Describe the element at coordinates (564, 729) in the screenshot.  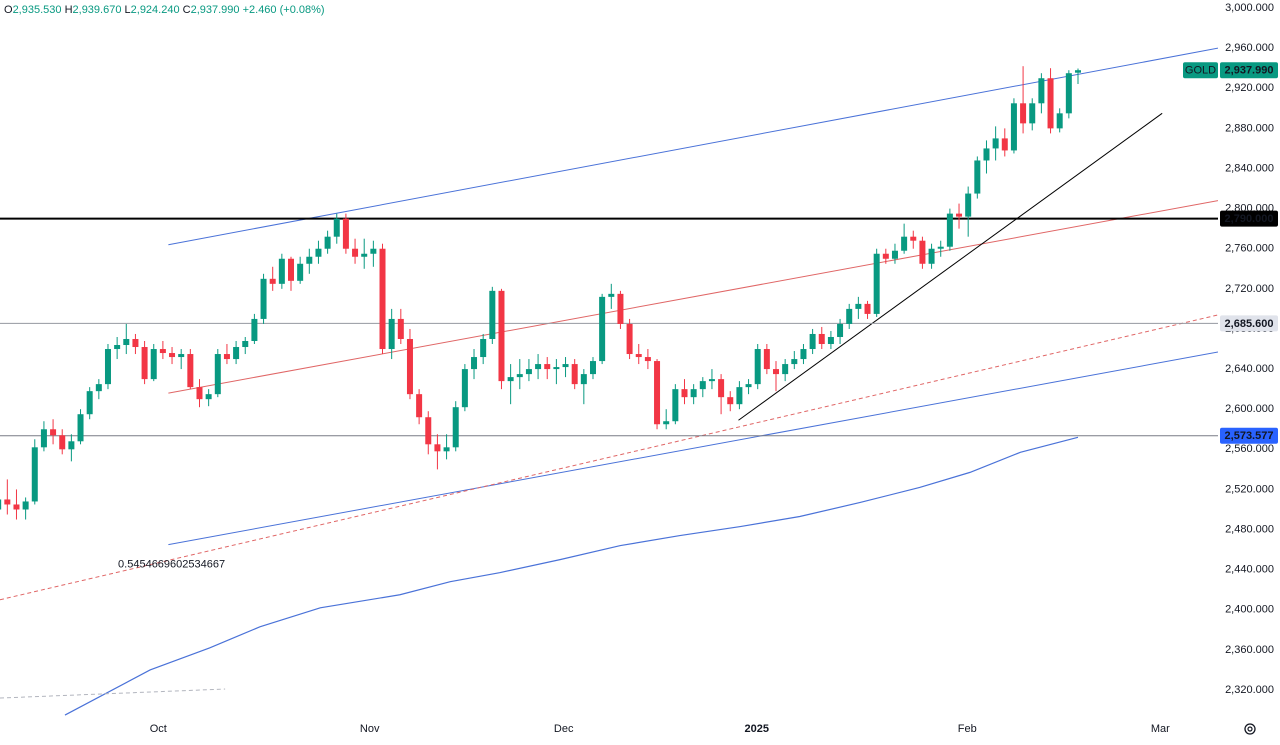
I see `x-tick-label: Dec` at that location.